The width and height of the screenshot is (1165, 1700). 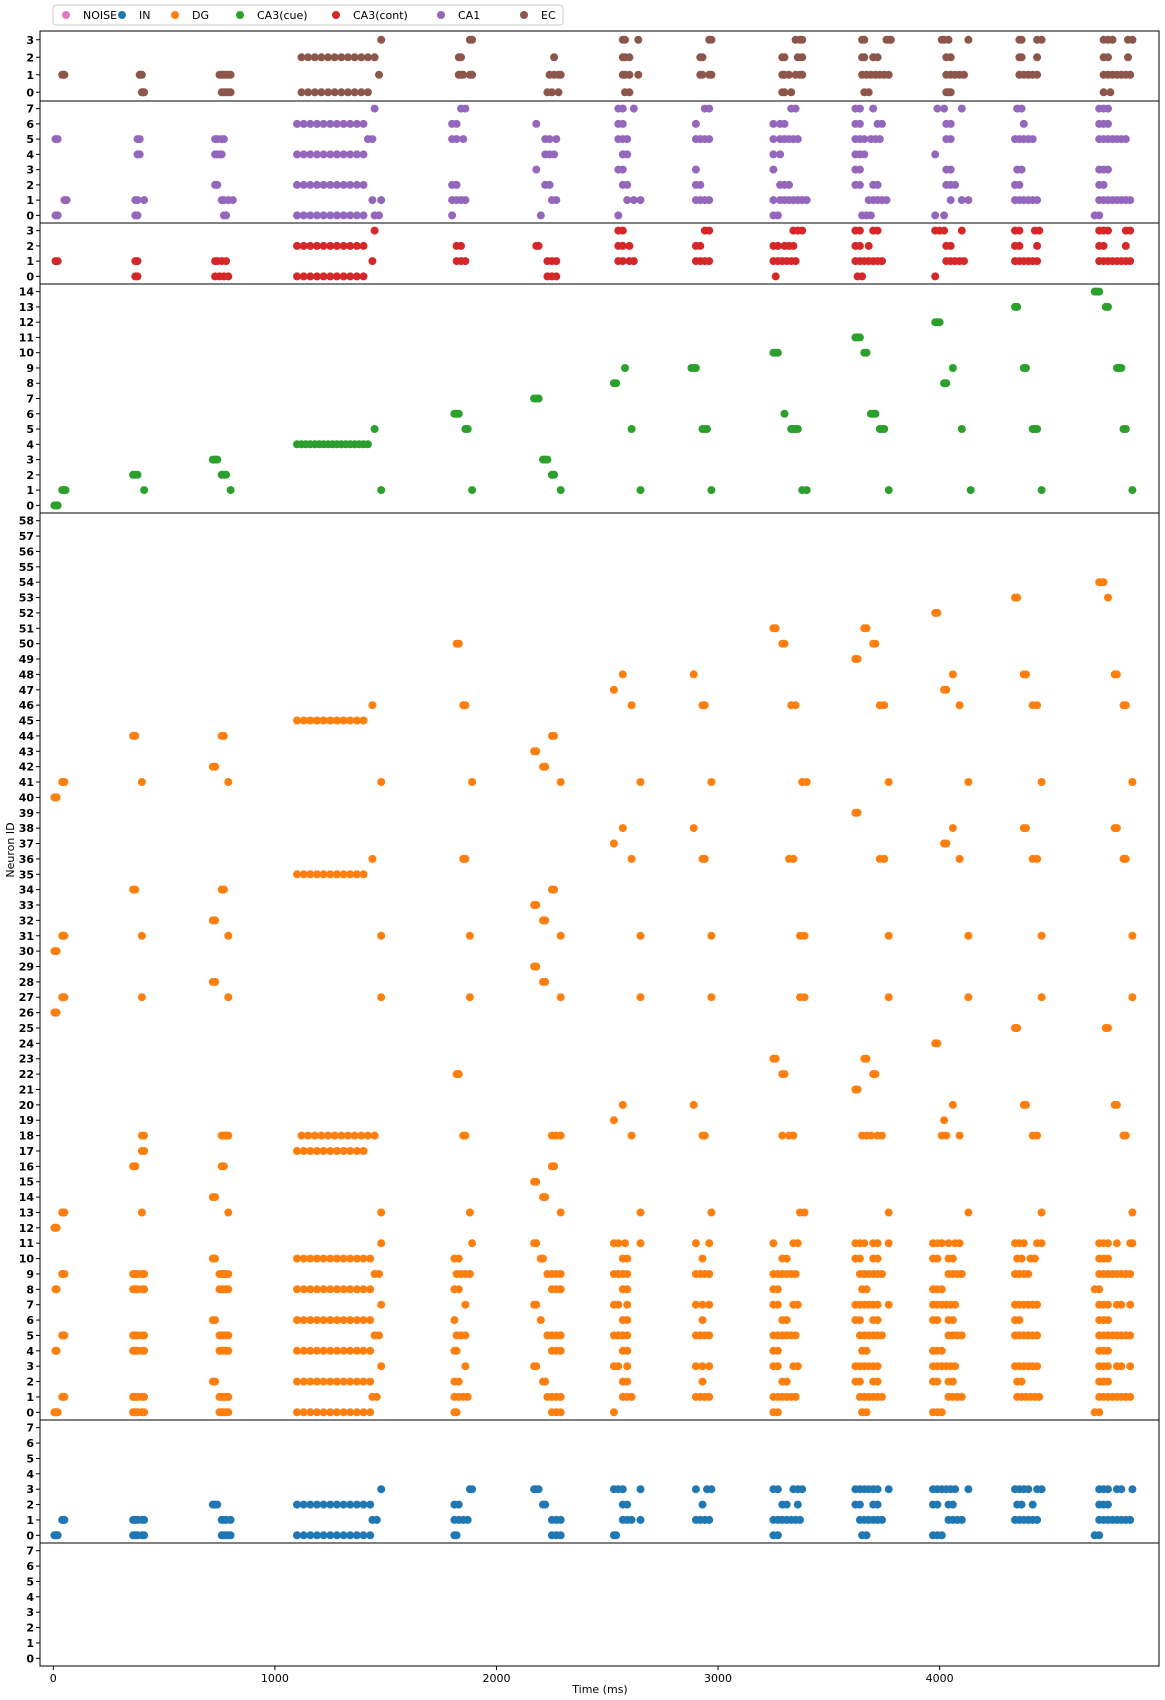 What do you see at coordinates (26, 628) in the screenshot?
I see `y-tick-label: 51` at bounding box center [26, 628].